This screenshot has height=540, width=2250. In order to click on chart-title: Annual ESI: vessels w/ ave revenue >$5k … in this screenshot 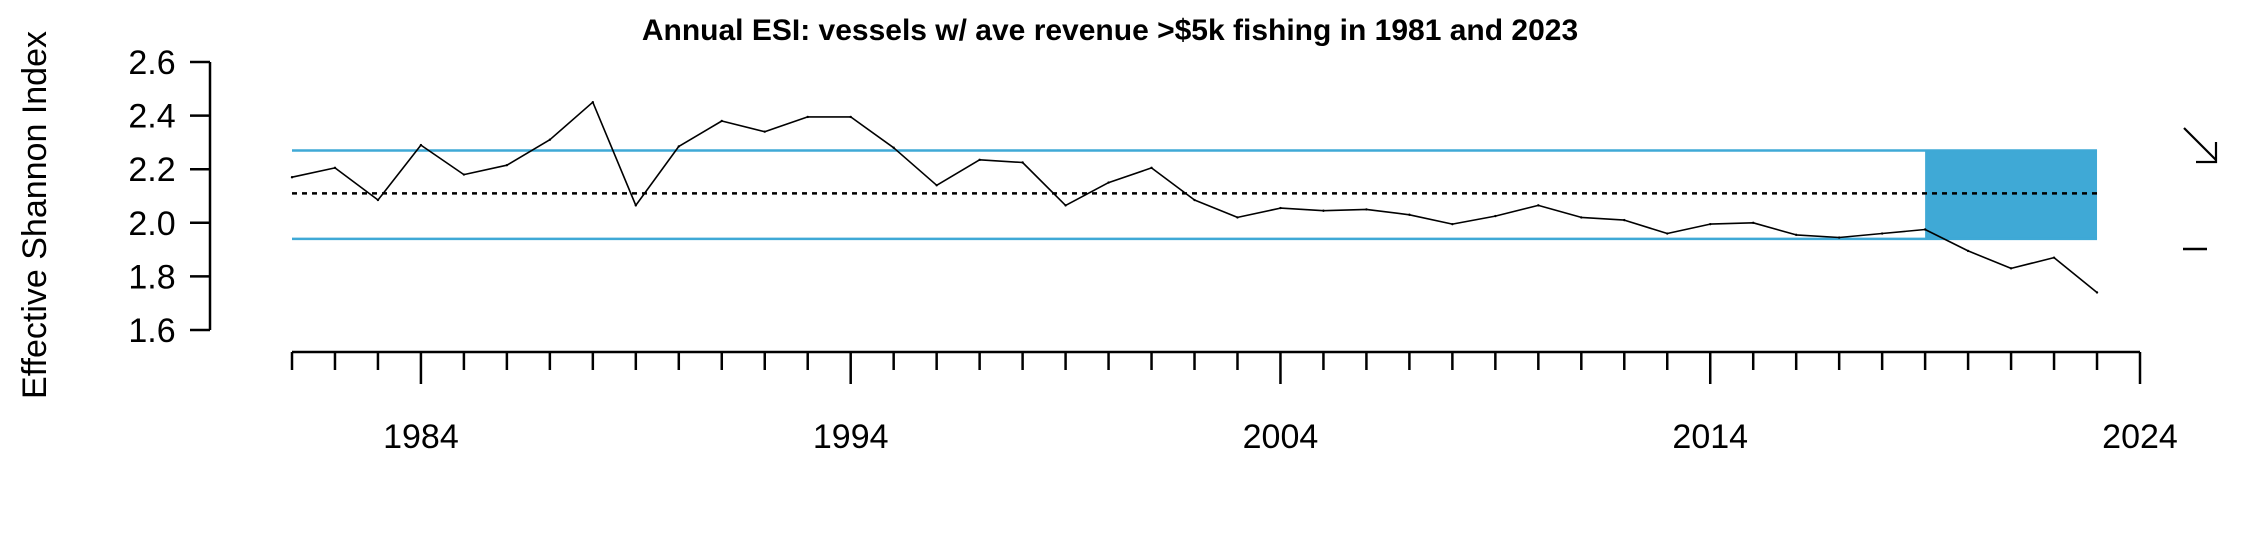, I will do `click(1110, 30)`.